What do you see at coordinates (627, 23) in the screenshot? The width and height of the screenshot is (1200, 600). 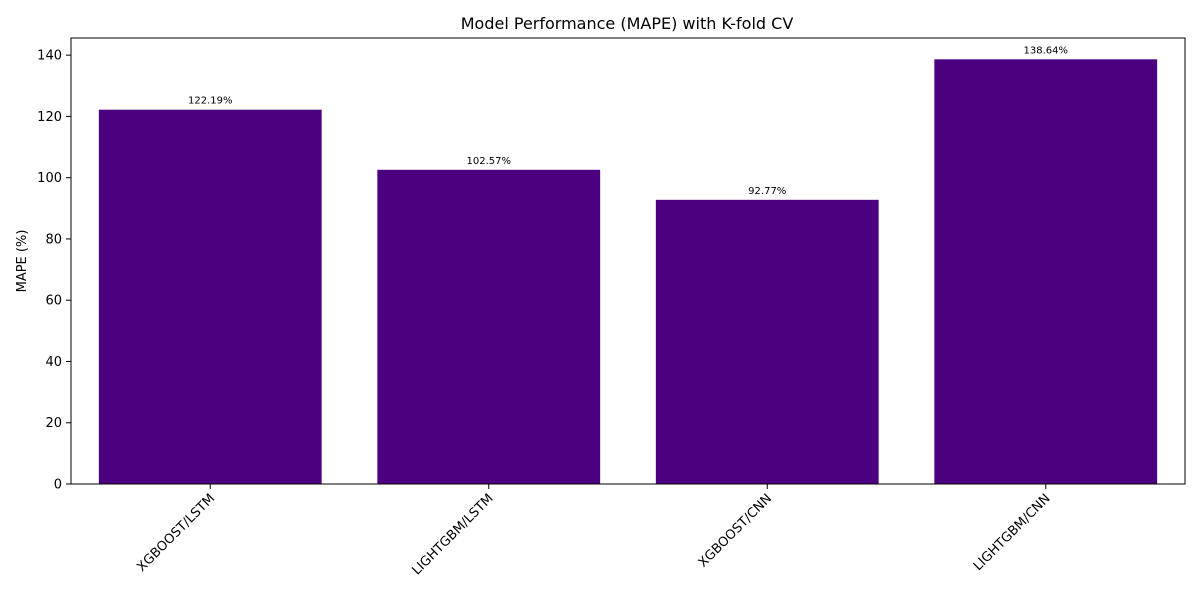 I see `chart-title: Model Performance (MAPE) with K-fold CV` at bounding box center [627, 23].